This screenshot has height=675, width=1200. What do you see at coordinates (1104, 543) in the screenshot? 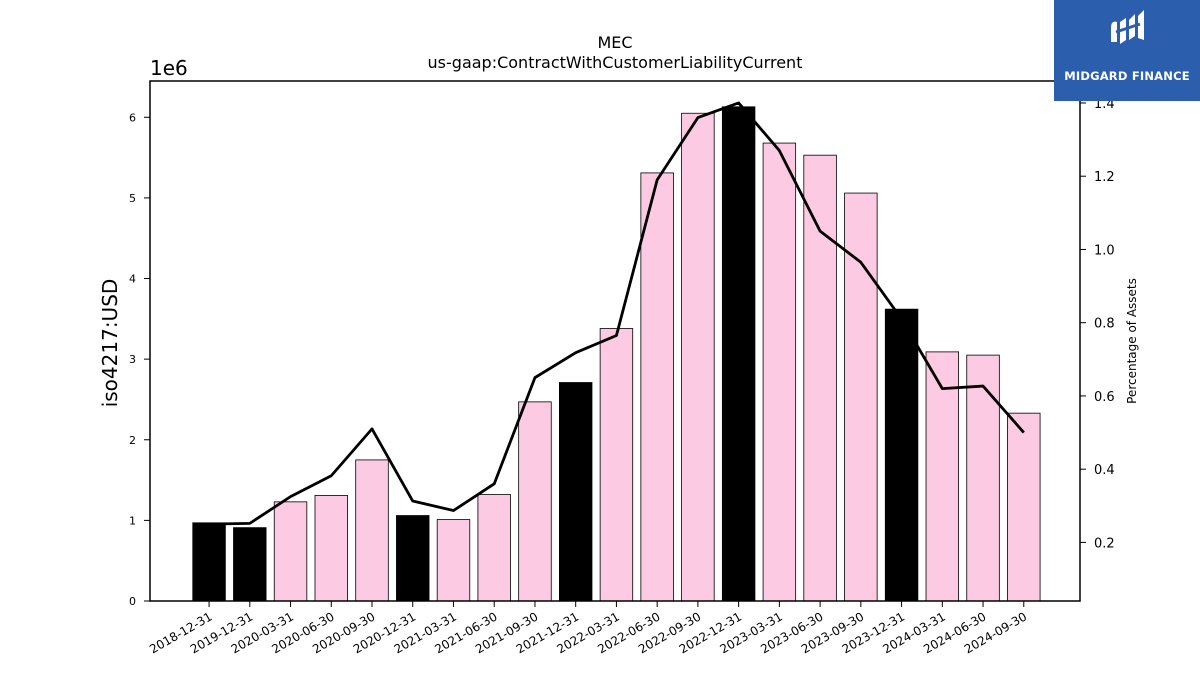
I see `y2-tick-label: 0.2` at bounding box center [1104, 543].